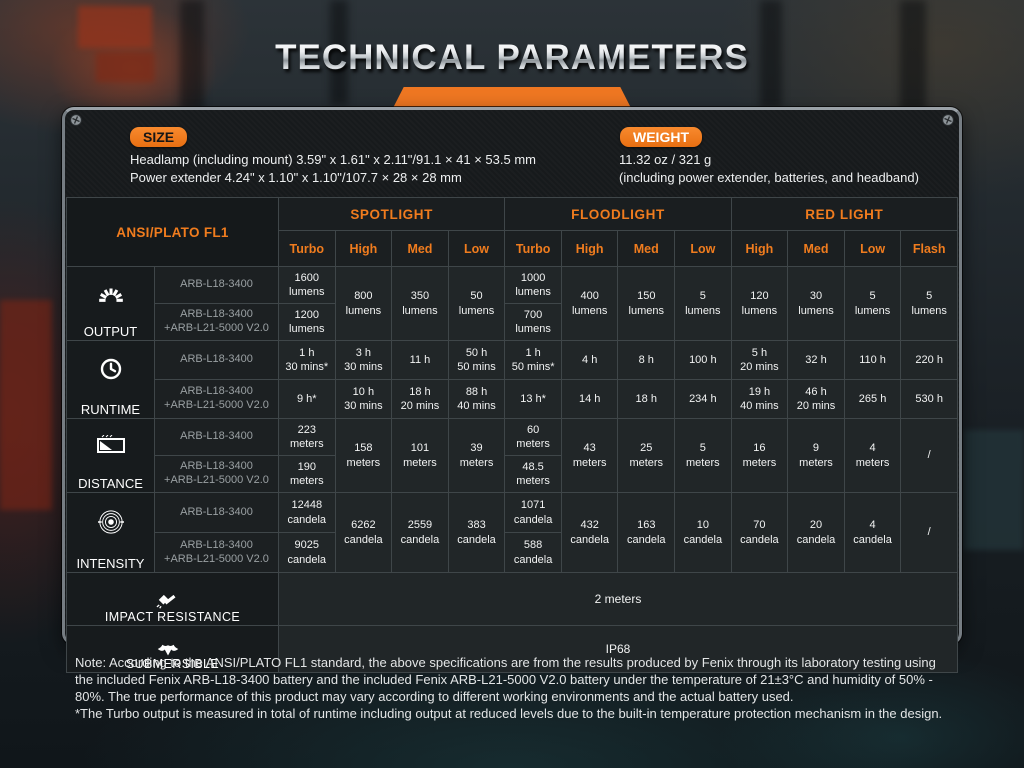 This screenshot has width=1024, height=768. I want to click on value-cell: 3 h 30 mins, so click(363, 360).